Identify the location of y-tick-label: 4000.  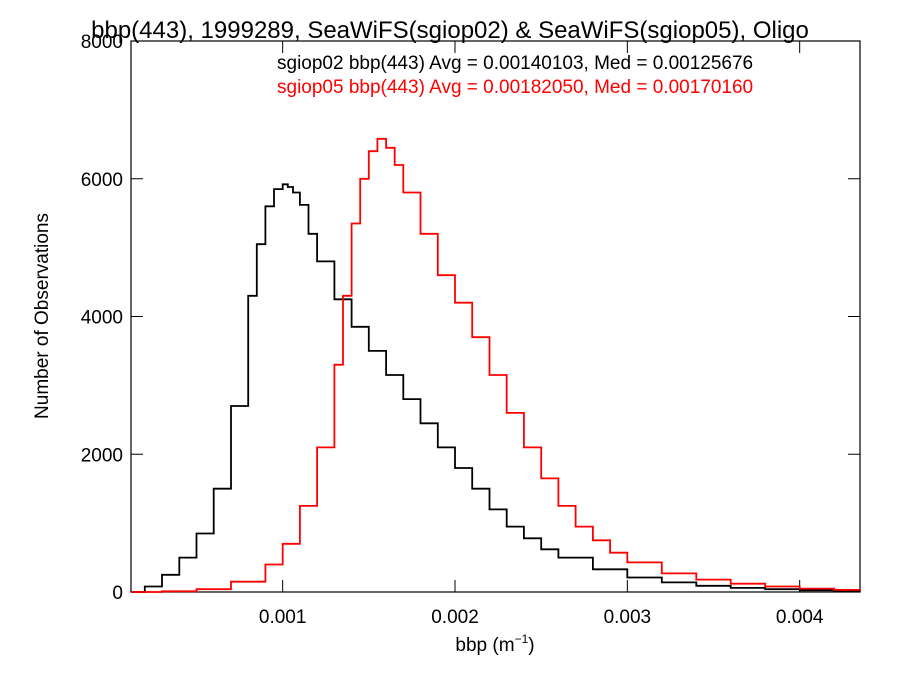
(102, 318).